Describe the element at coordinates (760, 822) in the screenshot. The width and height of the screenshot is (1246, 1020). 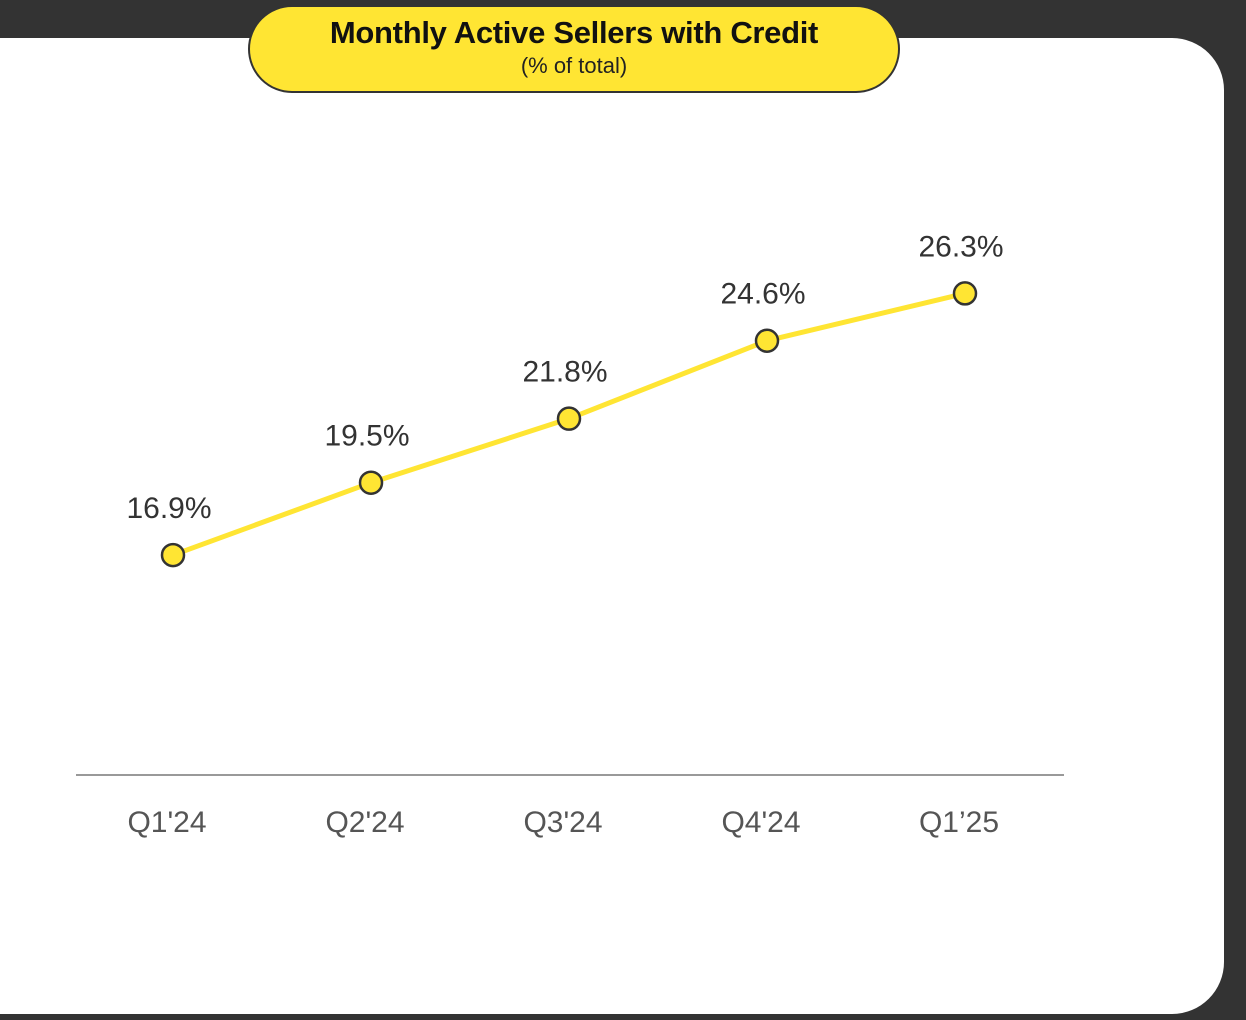
I see `x-tick-label: Q4'24` at that location.